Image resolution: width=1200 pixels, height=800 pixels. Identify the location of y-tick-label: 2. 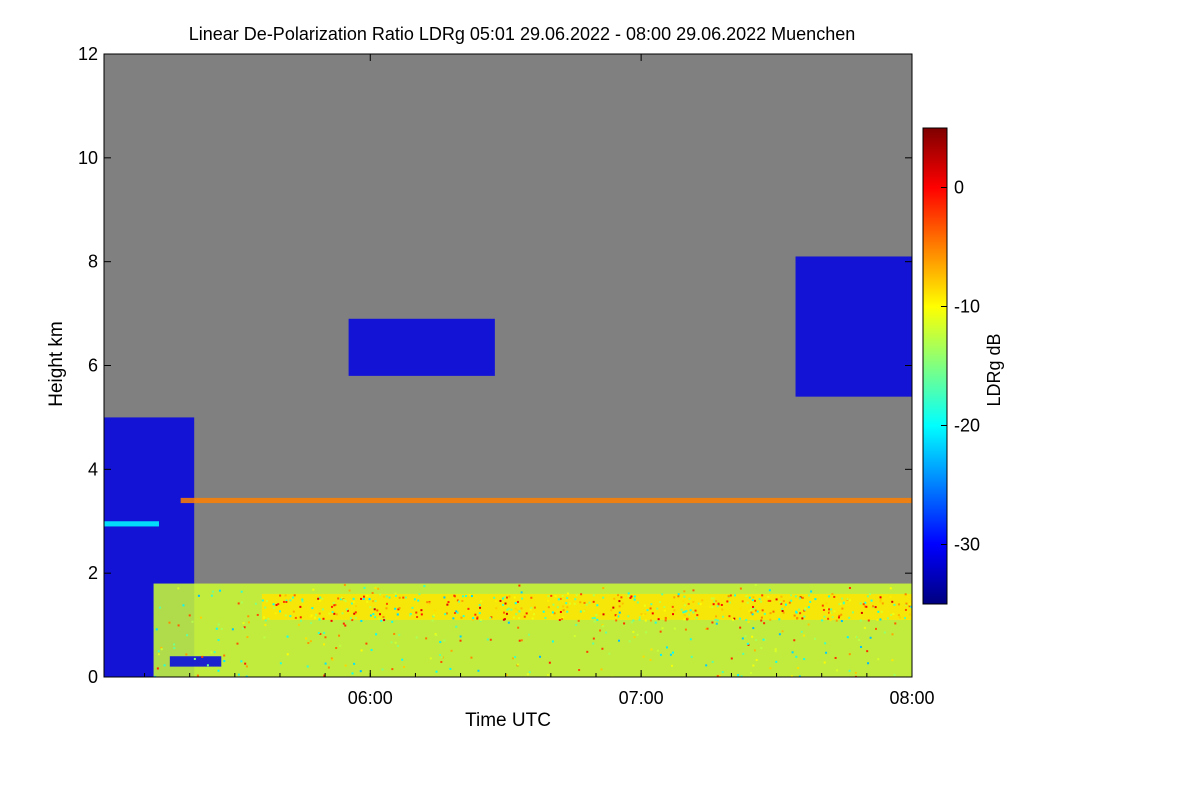
(93, 573).